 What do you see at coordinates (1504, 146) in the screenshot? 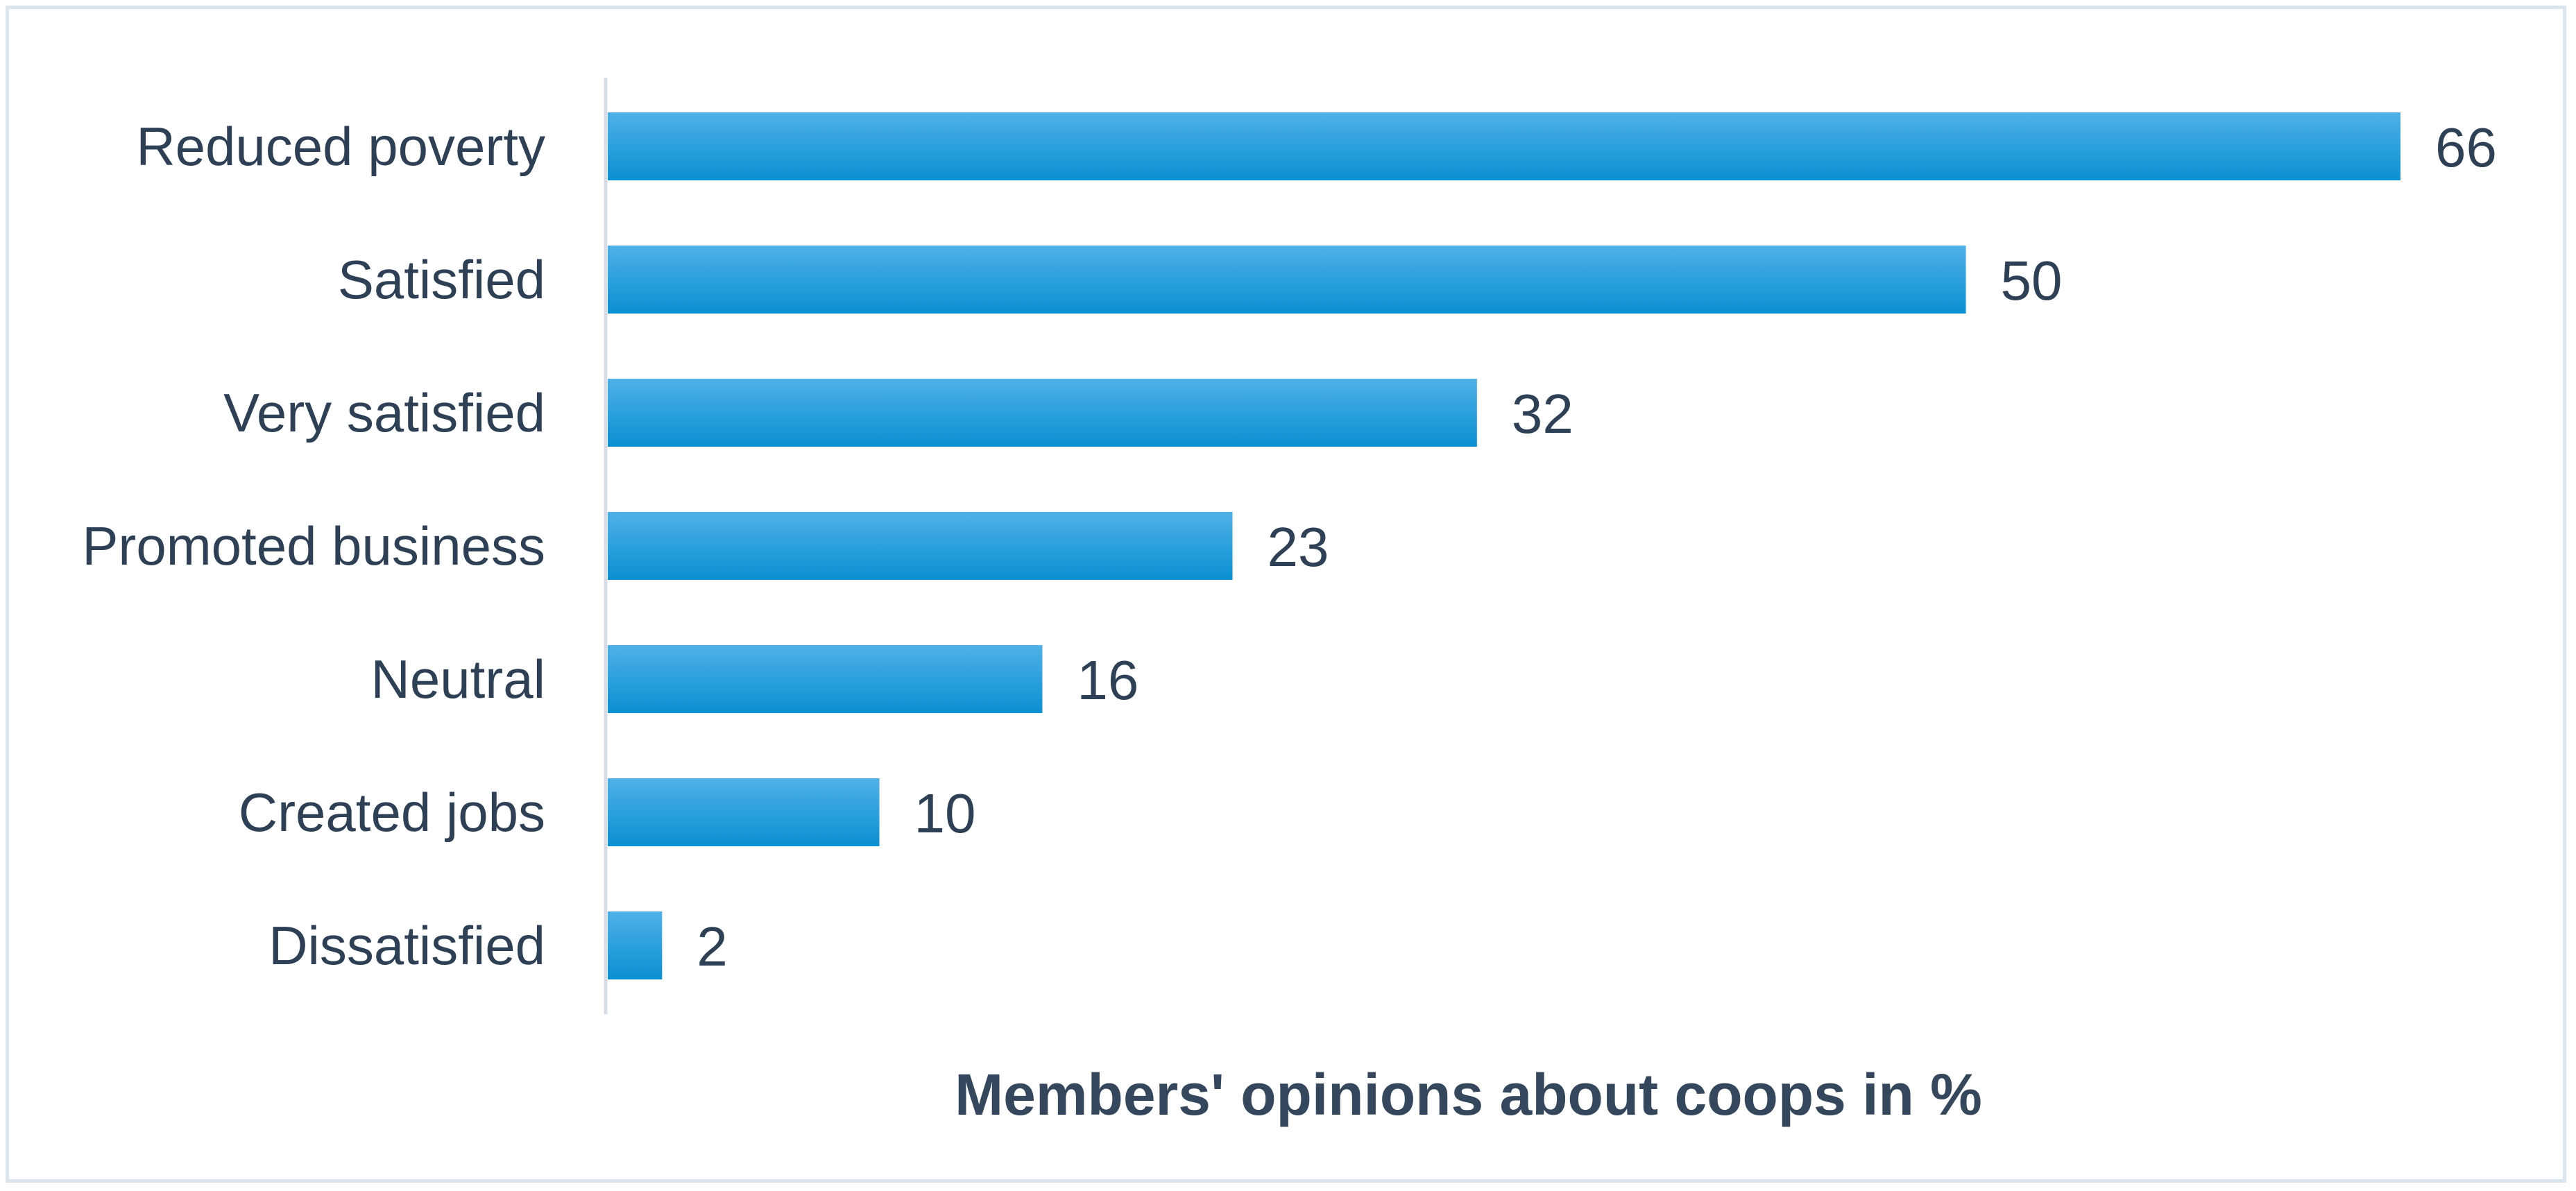
I see `bar-reduced-poverty` at bounding box center [1504, 146].